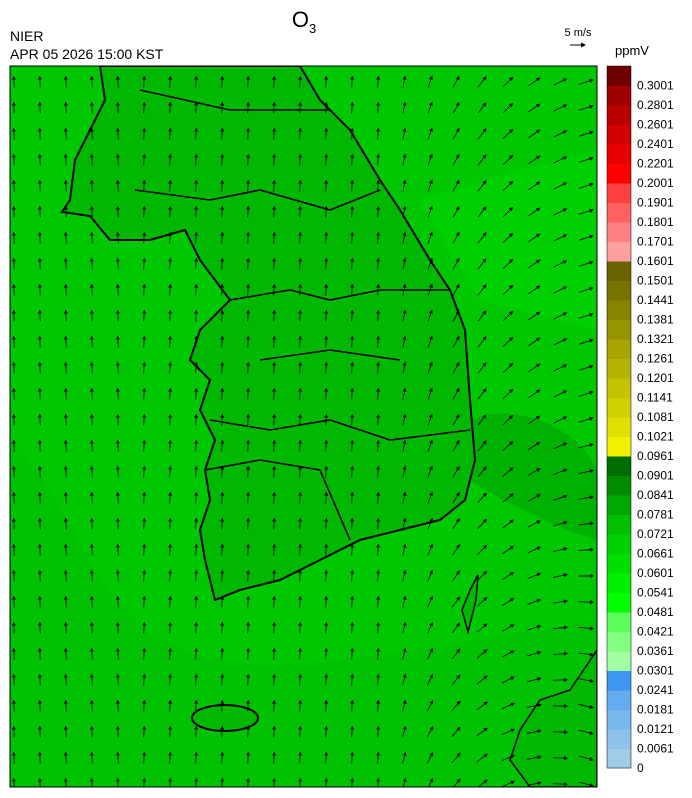  I want to click on colorbar-label: 0.1501, so click(655, 281).